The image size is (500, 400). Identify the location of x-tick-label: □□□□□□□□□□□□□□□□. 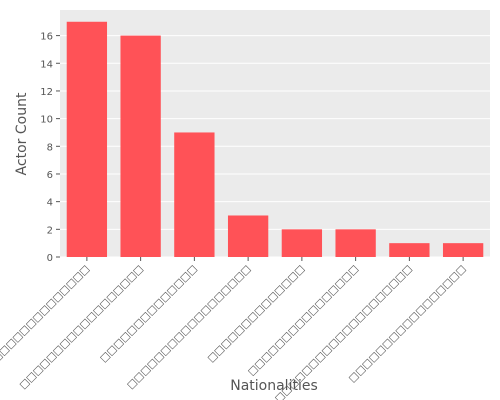
(303, 320).